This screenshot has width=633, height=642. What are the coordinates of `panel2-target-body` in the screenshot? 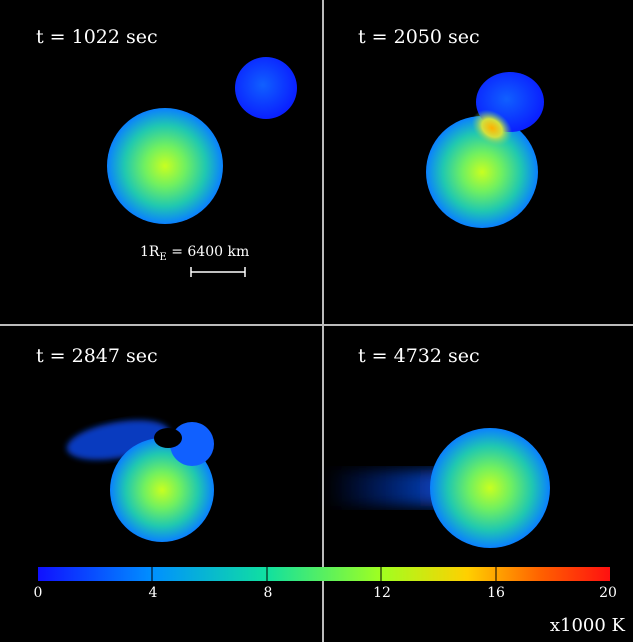 It's located at (482, 172).